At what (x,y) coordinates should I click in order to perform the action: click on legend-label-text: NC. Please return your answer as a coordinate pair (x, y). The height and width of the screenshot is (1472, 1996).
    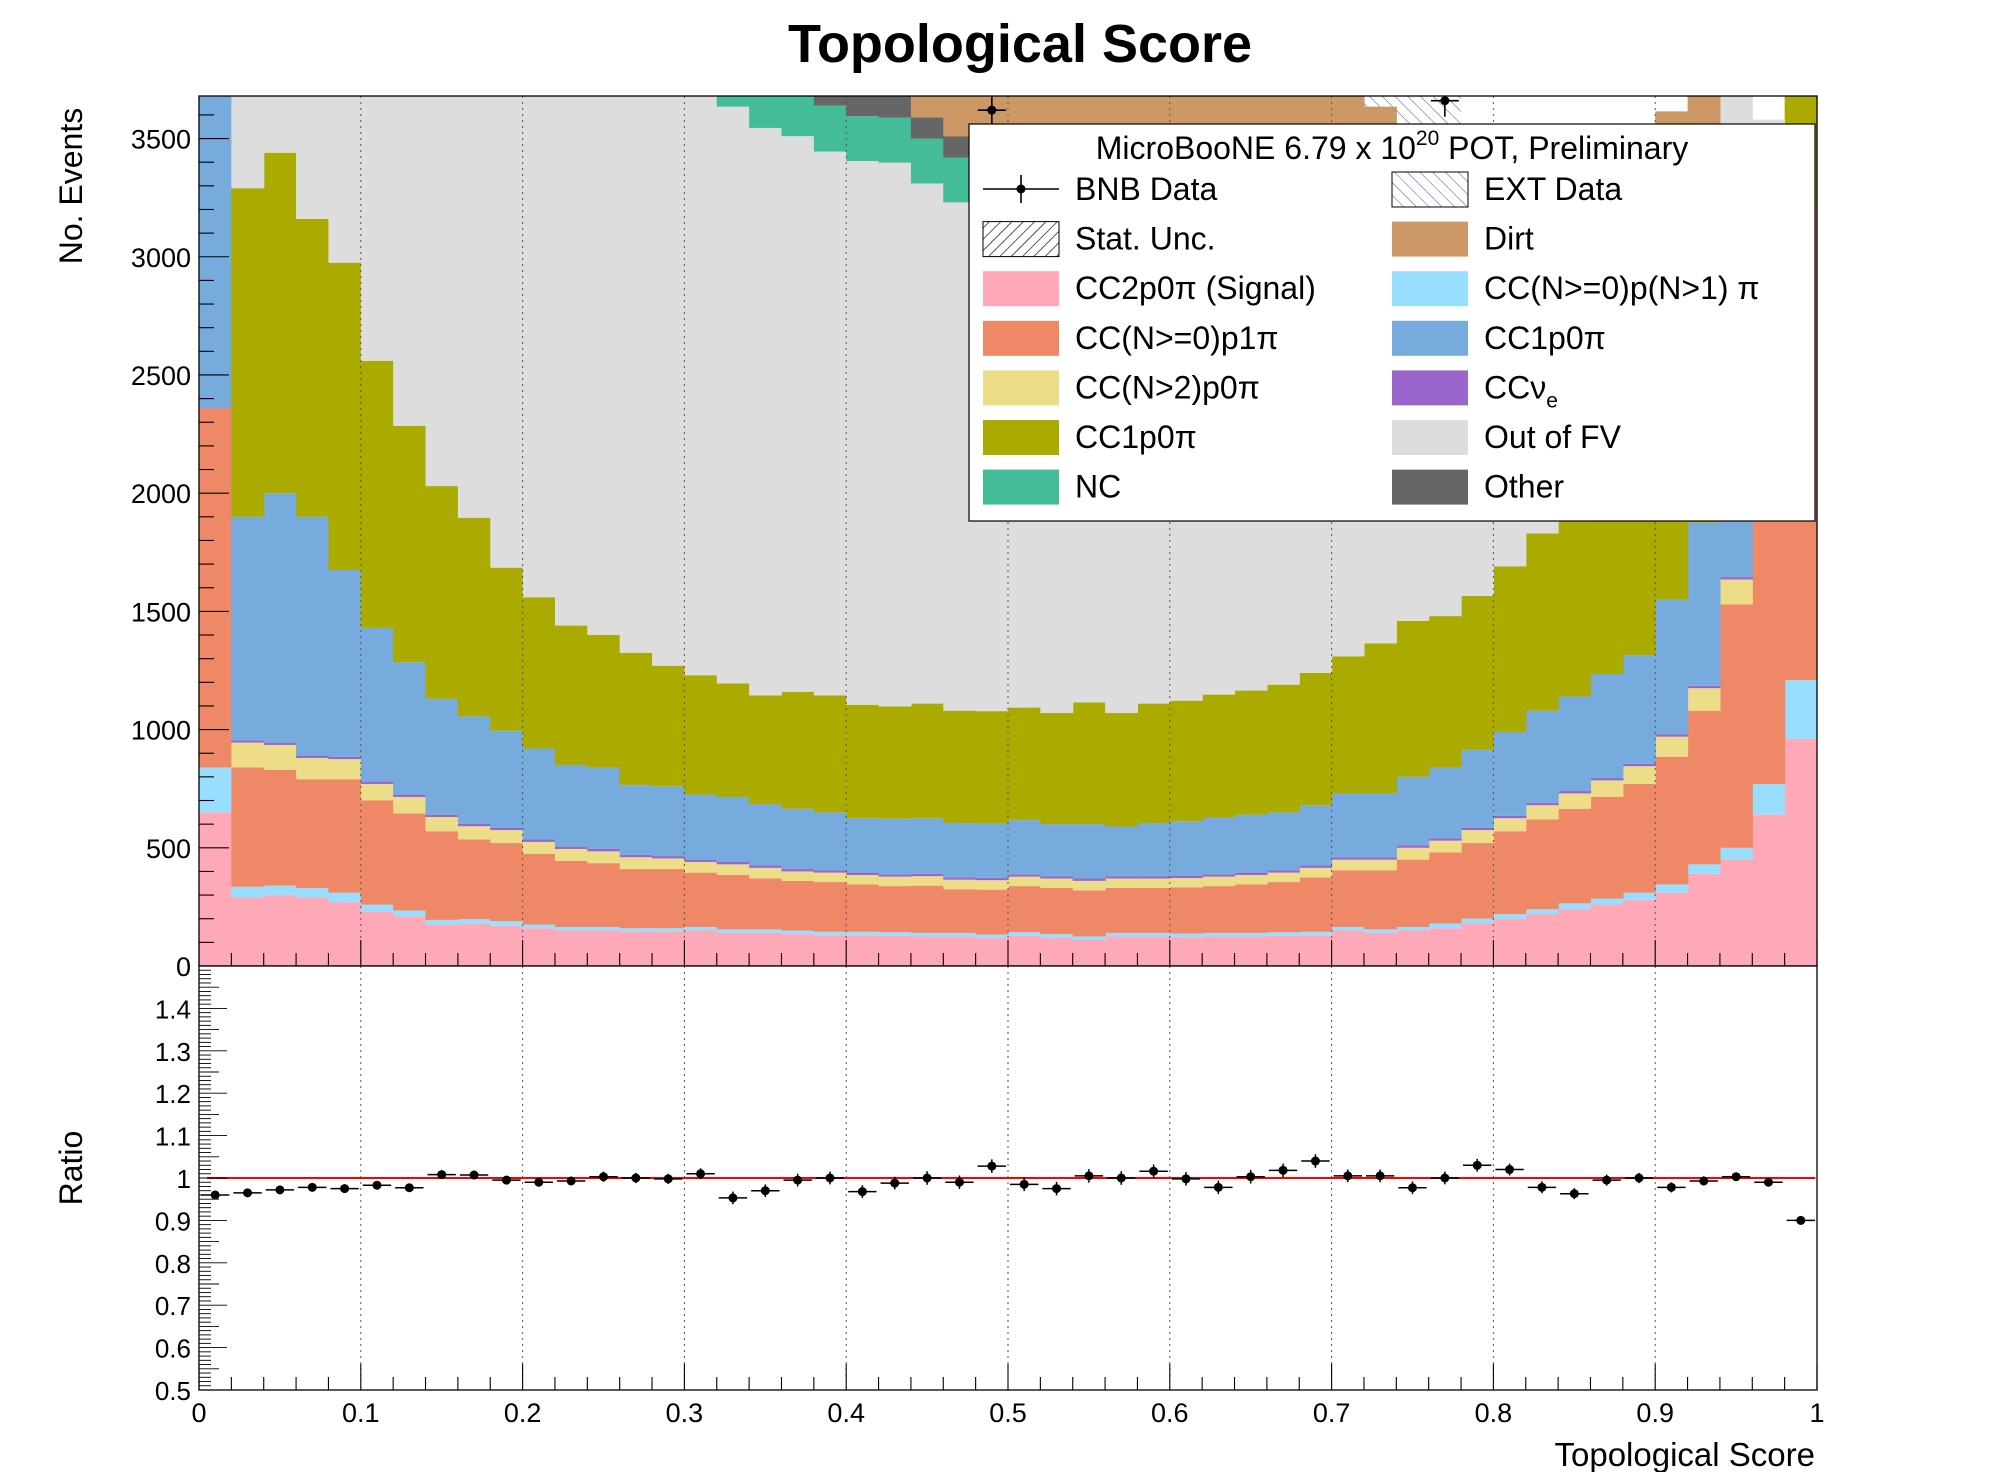
    Looking at the image, I should click on (1098, 487).